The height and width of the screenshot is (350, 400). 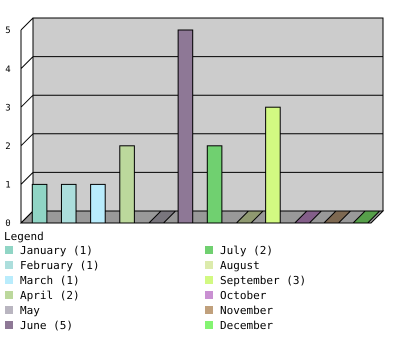 What do you see at coordinates (240, 265) in the screenshot?
I see `legend-label: August` at bounding box center [240, 265].